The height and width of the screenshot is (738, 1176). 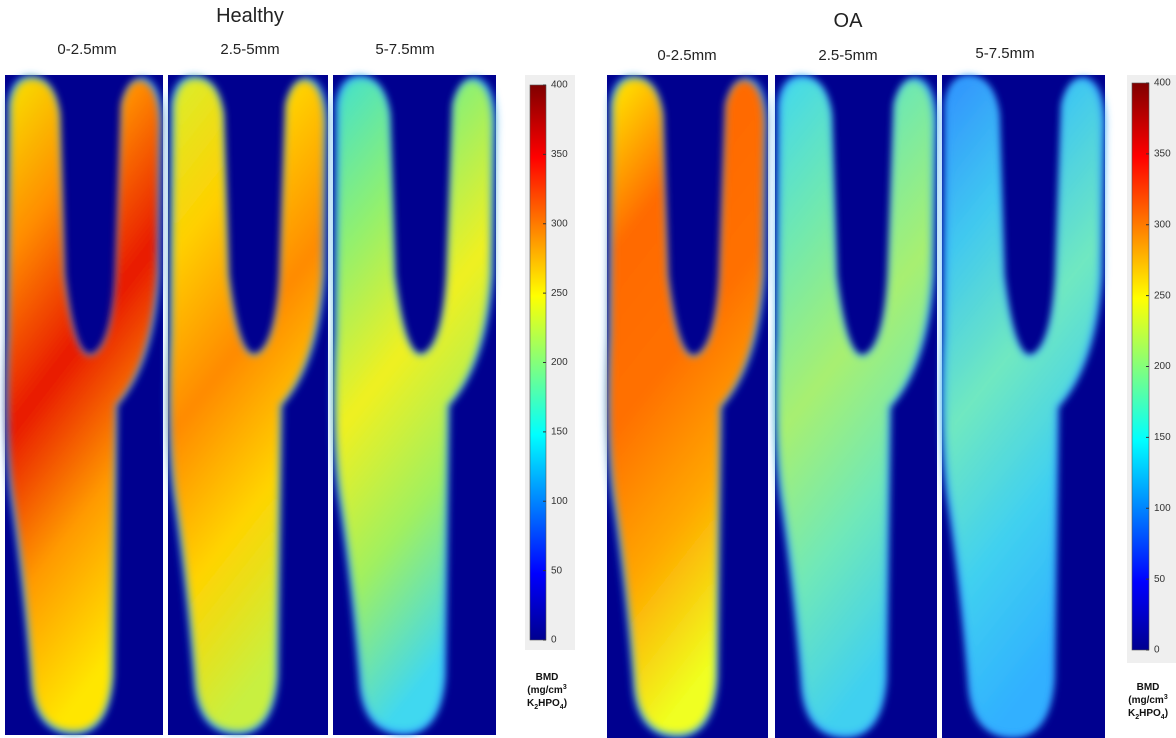 What do you see at coordinates (849, 21) in the screenshot?
I see `group-title: OA` at bounding box center [849, 21].